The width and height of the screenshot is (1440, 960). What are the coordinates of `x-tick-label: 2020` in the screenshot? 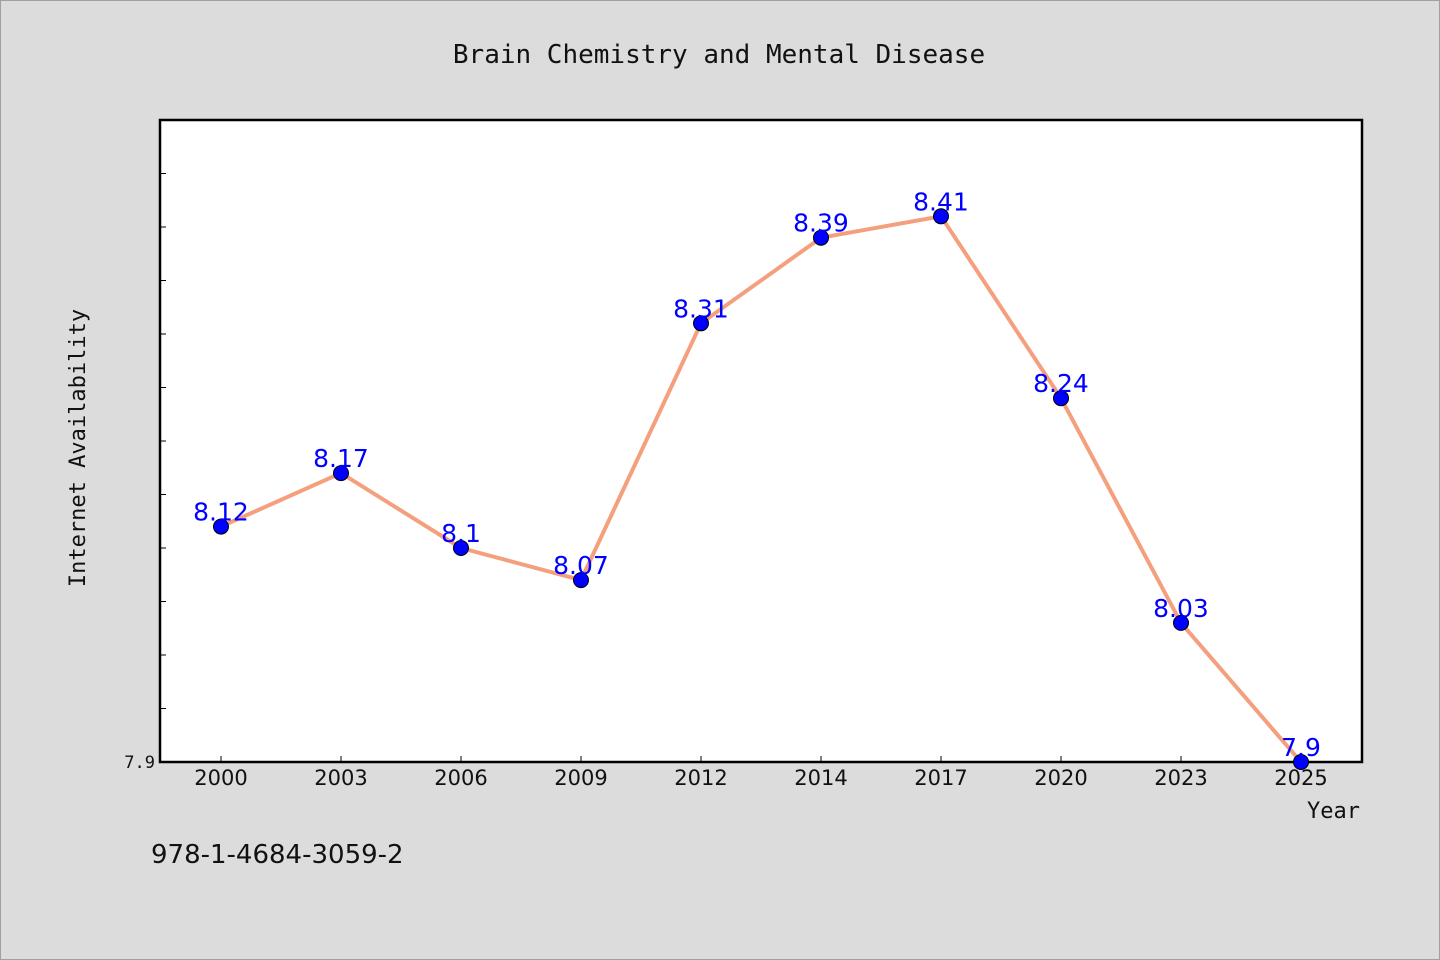 It's located at (1060, 778).